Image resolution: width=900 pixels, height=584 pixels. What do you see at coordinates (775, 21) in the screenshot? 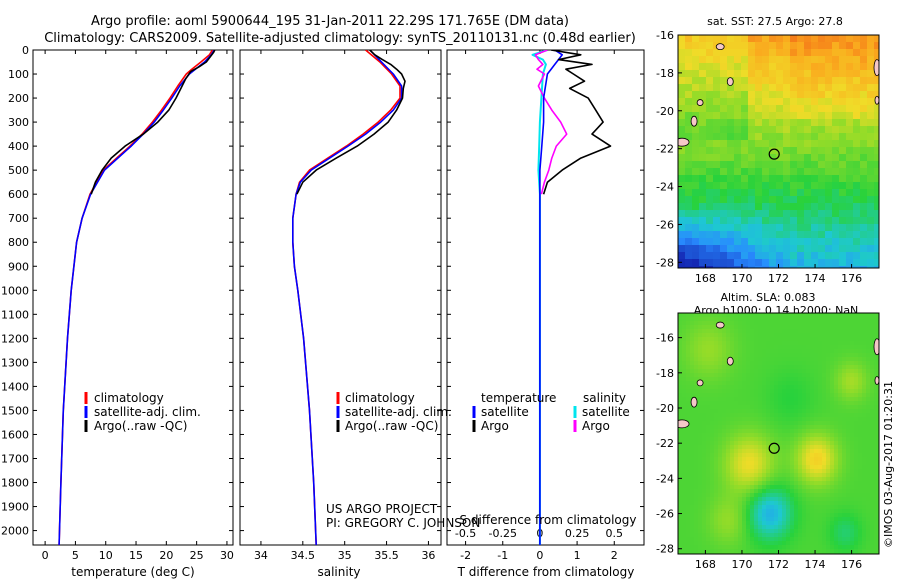
I see `sst-map-title: sat. SST: 27.5 Argo: 27.8` at bounding box center [775, 21].